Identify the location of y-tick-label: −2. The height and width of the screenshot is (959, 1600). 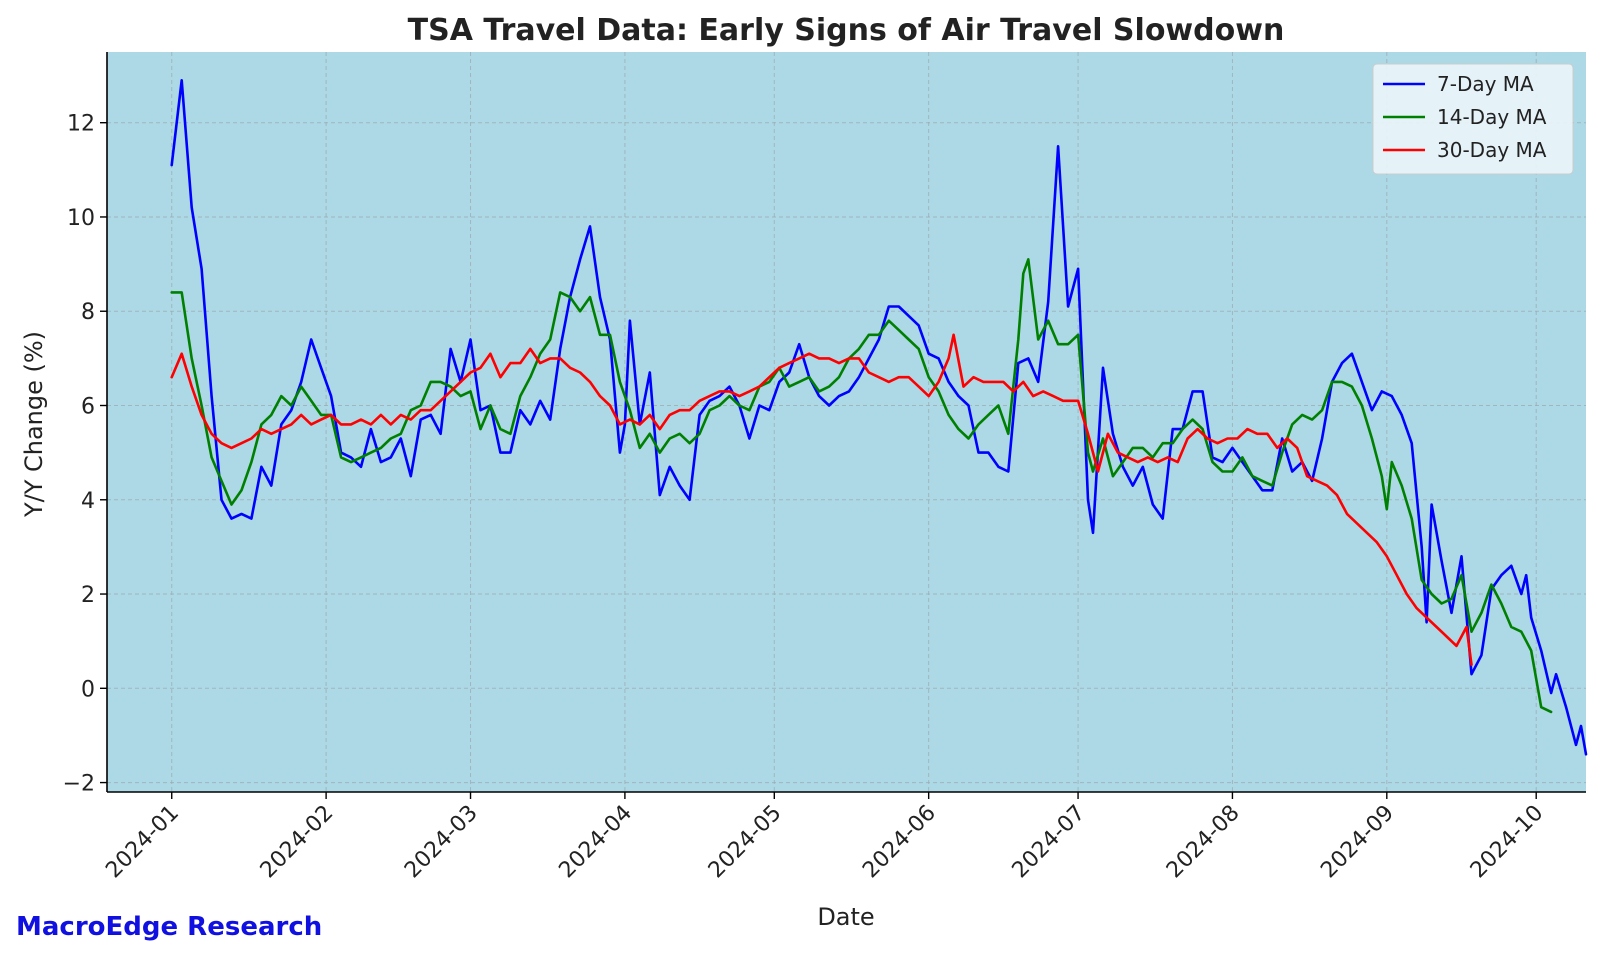
(79, 784).